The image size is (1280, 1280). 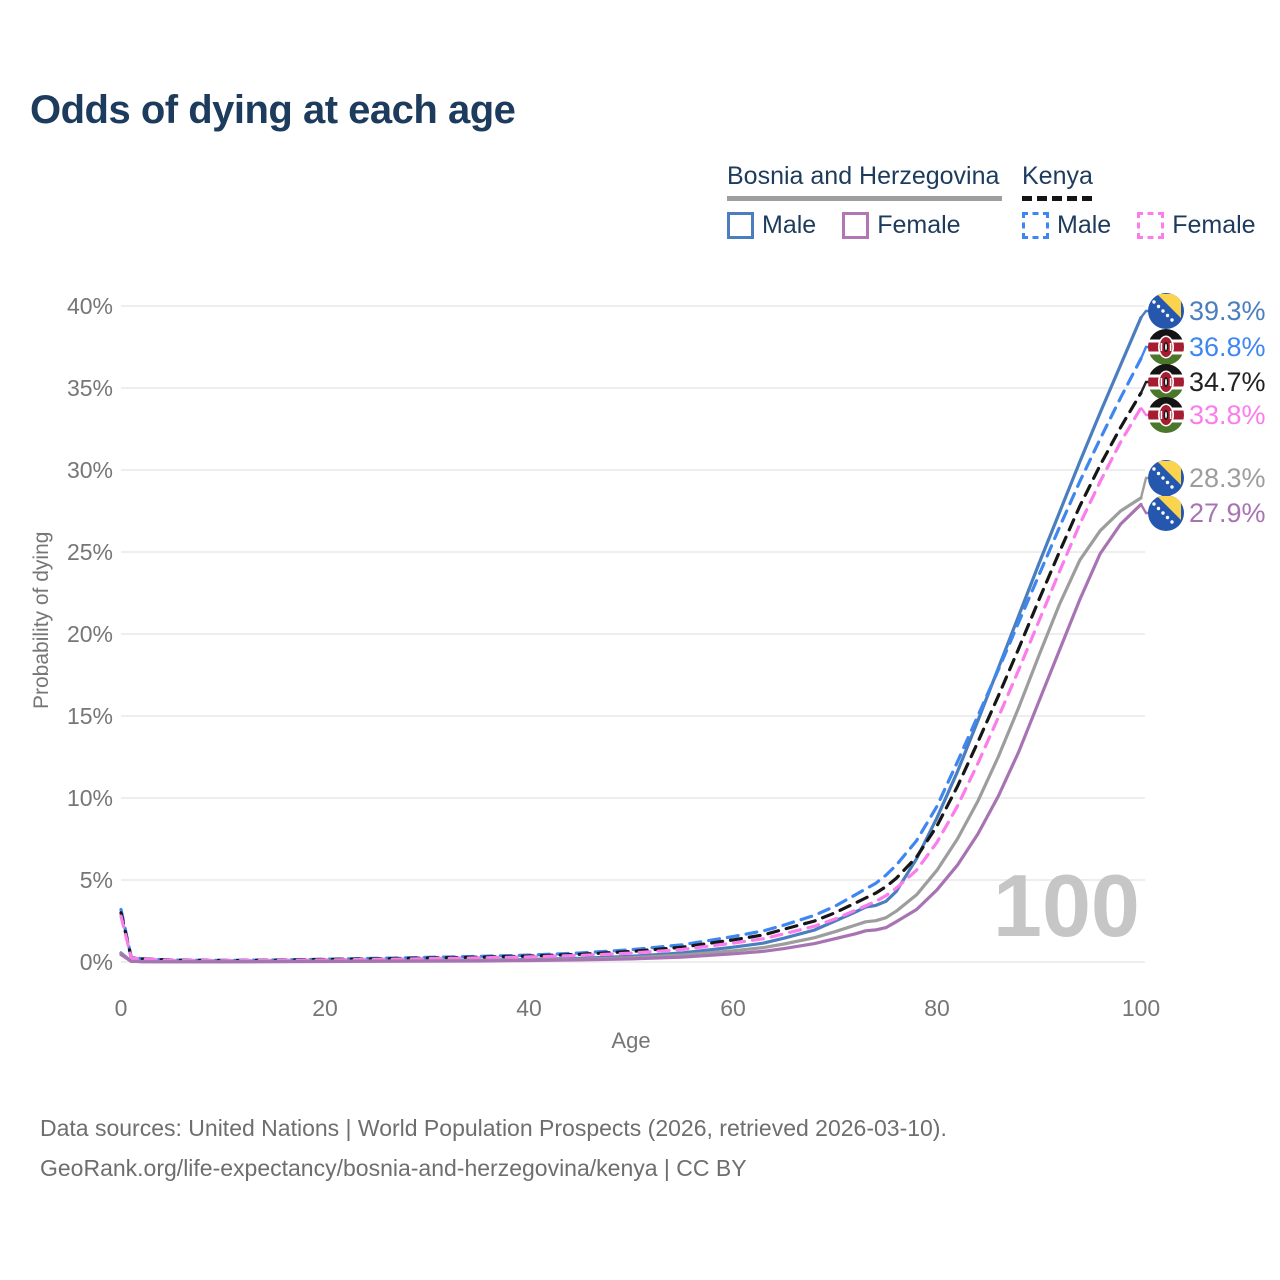 I want to click on end-label-34.7: 34.7%, so click(x=1207, y=382).